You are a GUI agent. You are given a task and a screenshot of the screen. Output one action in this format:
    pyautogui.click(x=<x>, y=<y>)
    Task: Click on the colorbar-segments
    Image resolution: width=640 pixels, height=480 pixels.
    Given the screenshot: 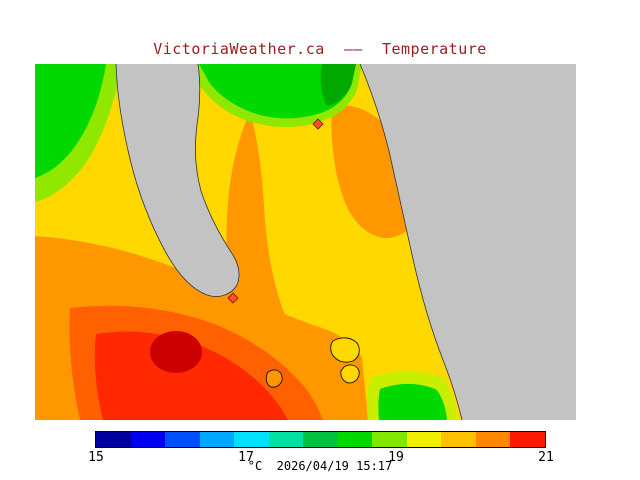 What is the action you would take?
    pyautogui.click(x=320, y=439)
    